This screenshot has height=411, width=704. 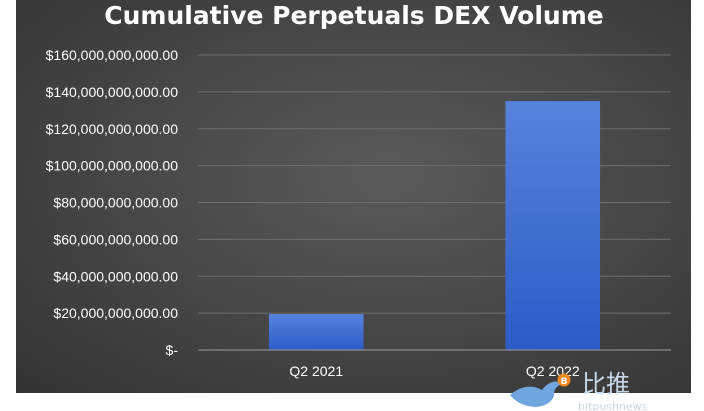 I want to click on y-tick-label: $80,000,000,000.00, so click(x=115, y=203).